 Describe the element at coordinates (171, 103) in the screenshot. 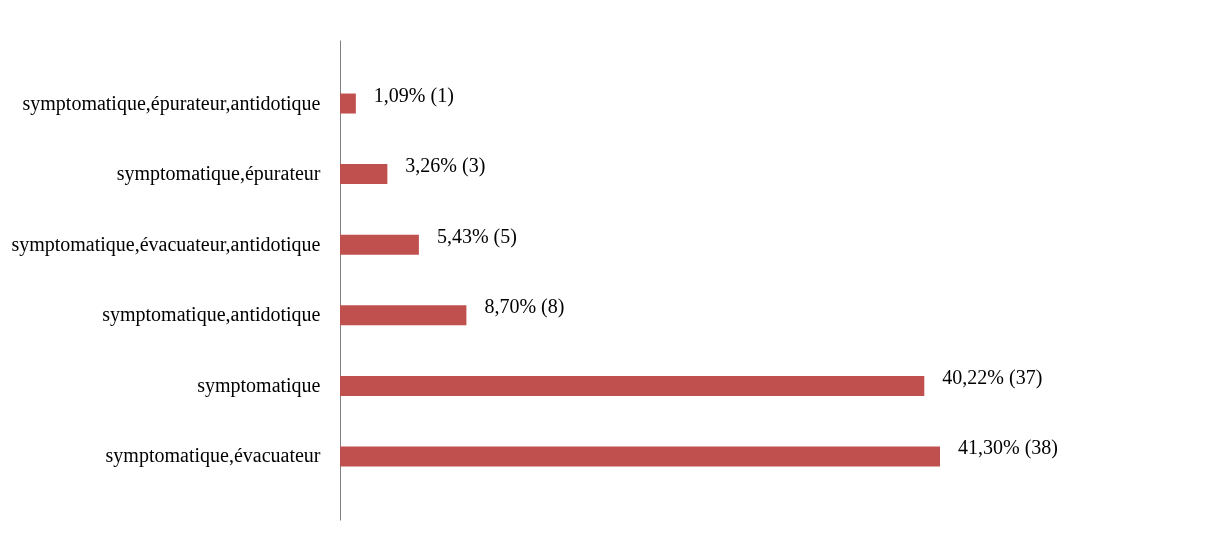

I see `y-tick-label: symptomatique,épurateur,antidotique` at that location.